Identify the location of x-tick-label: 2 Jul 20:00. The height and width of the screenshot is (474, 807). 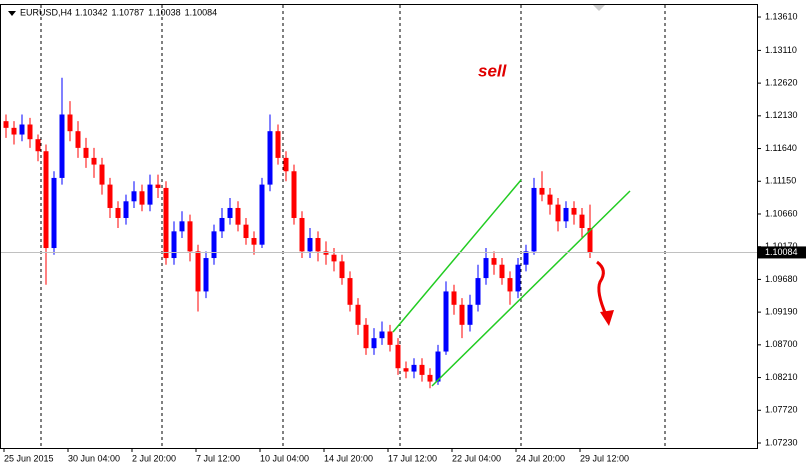
(154, 458).